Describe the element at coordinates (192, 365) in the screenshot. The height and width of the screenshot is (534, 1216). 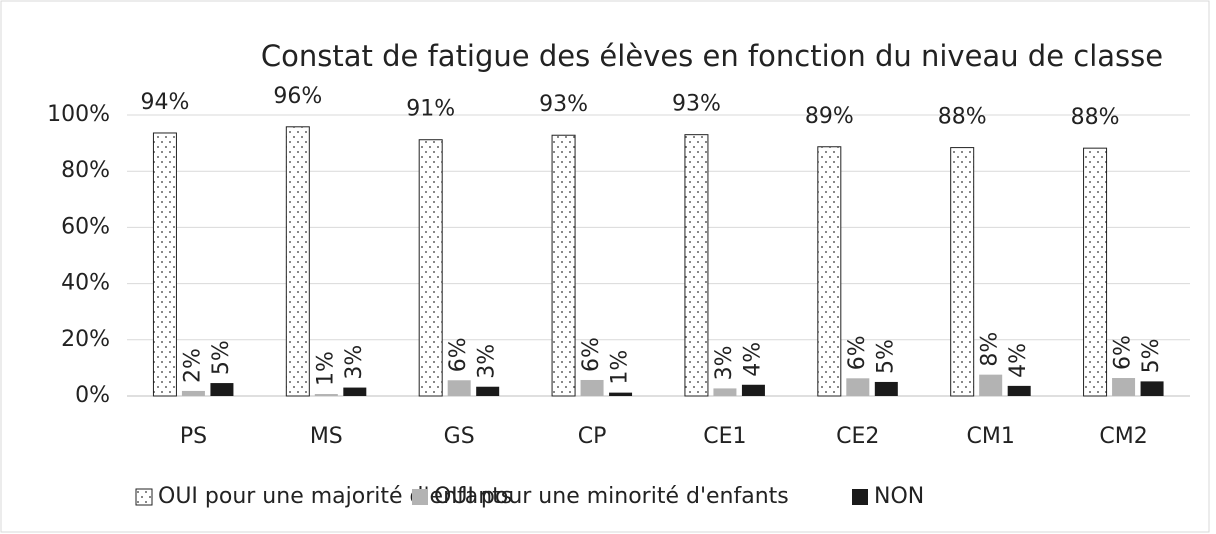
I see `data-label: 2%` at that location.